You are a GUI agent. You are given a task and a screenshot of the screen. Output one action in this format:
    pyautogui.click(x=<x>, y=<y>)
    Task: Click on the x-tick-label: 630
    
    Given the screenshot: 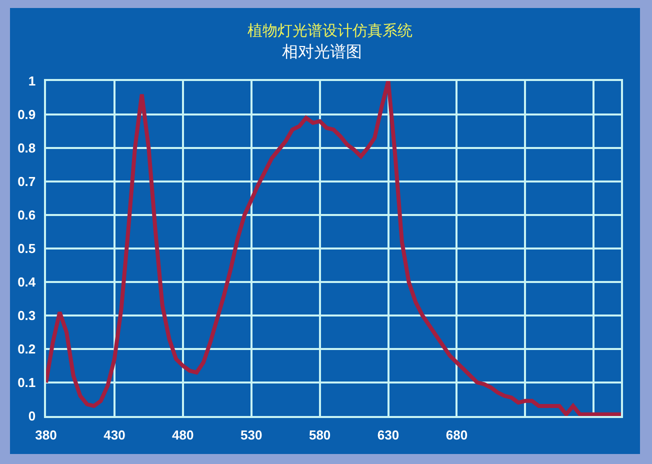 What is the action you would take?
    pyautogui.click(x=388, y=434)
    